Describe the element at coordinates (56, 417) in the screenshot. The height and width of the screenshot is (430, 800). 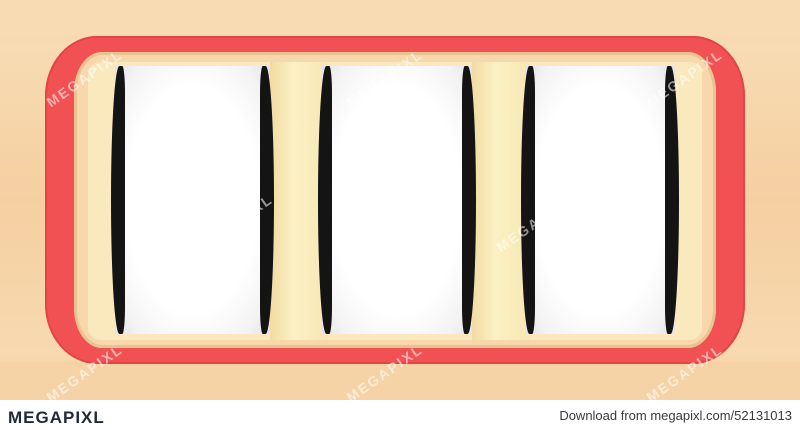
I see `megapixl-logo: MEGAPIXL` at that location.